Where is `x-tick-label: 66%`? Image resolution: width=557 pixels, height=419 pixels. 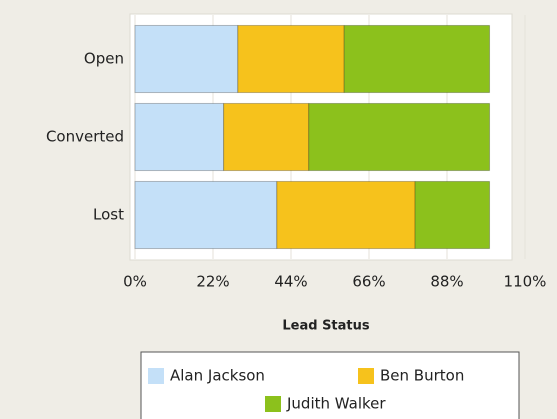
x-tick-label: 66% is located at coordinates (368, 282).